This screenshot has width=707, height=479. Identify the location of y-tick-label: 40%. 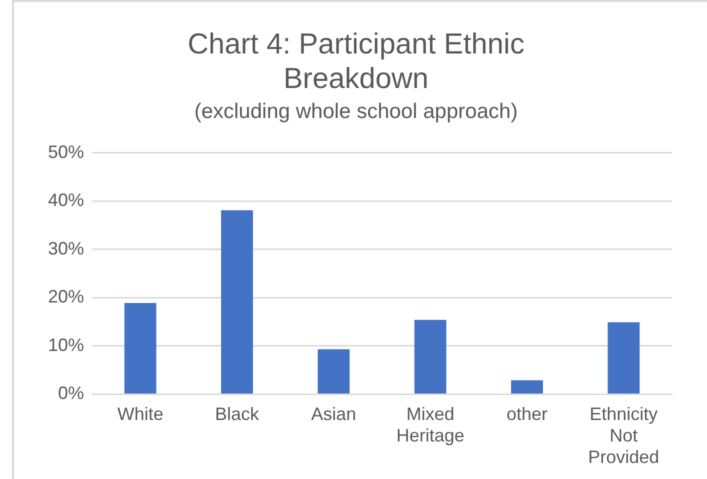
(66, 200).